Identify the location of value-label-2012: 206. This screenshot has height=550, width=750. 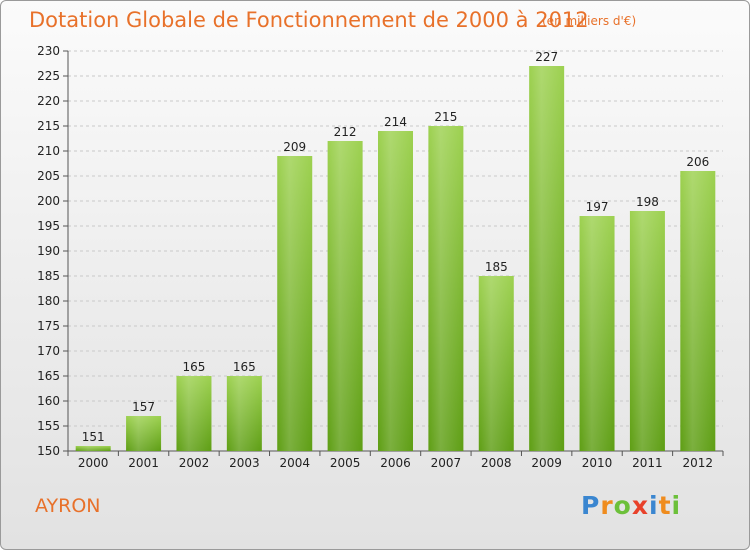
(697, 162).